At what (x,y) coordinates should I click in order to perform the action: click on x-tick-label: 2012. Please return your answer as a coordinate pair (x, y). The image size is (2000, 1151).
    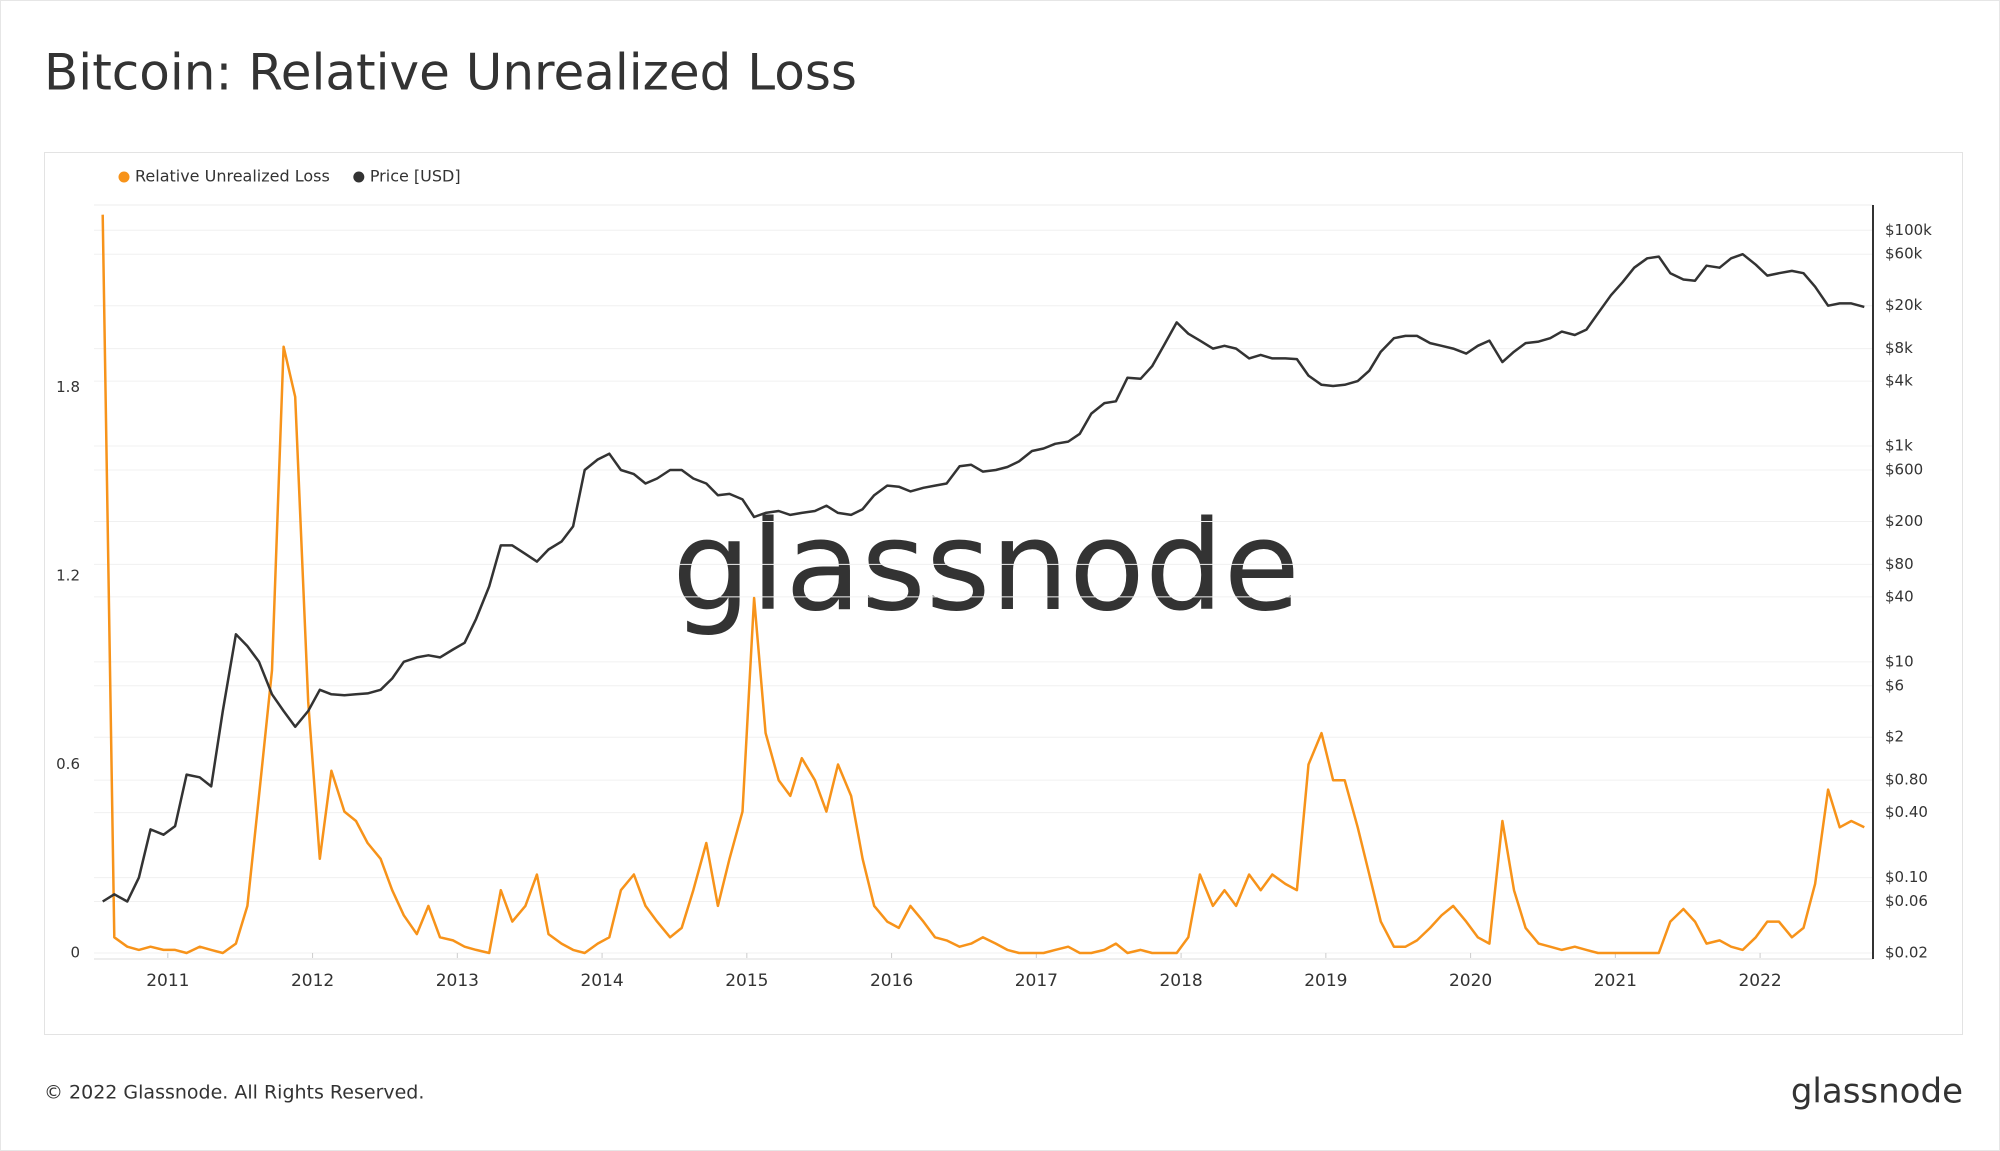
    Looking at the image, I should click on (312, 981).